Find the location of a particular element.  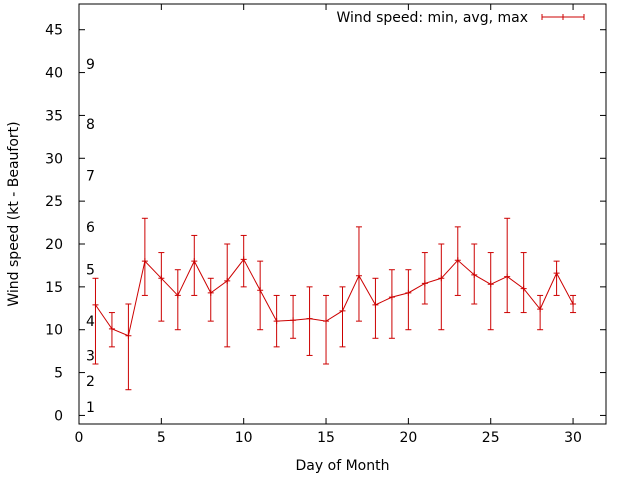

x-axis-label: Day of Month is located at coordinates (343, 466).